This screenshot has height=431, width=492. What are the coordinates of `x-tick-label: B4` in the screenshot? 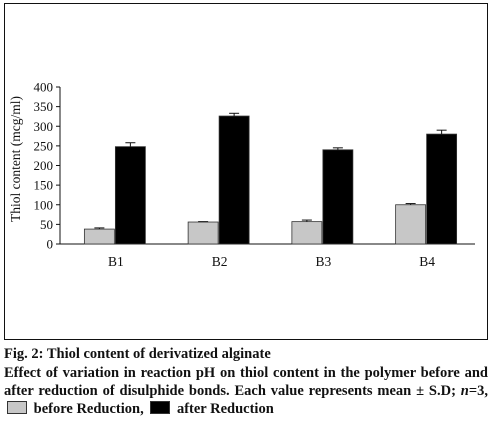 It's located at (427, 261).